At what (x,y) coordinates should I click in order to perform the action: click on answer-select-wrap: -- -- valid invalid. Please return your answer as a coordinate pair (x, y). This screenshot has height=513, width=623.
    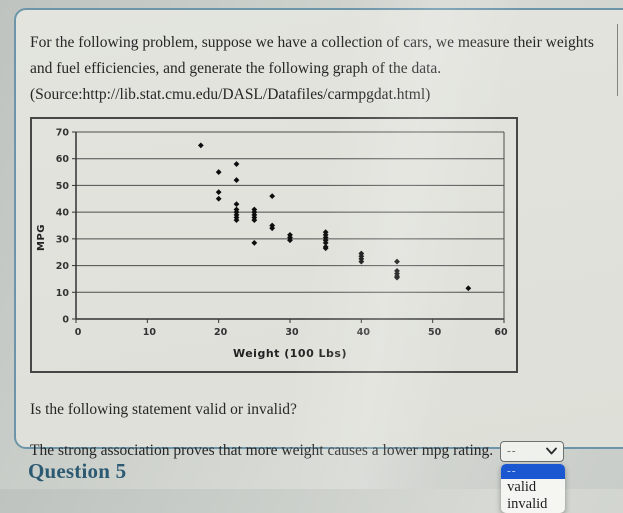
    Looking at the image, I should click on (533, 476).